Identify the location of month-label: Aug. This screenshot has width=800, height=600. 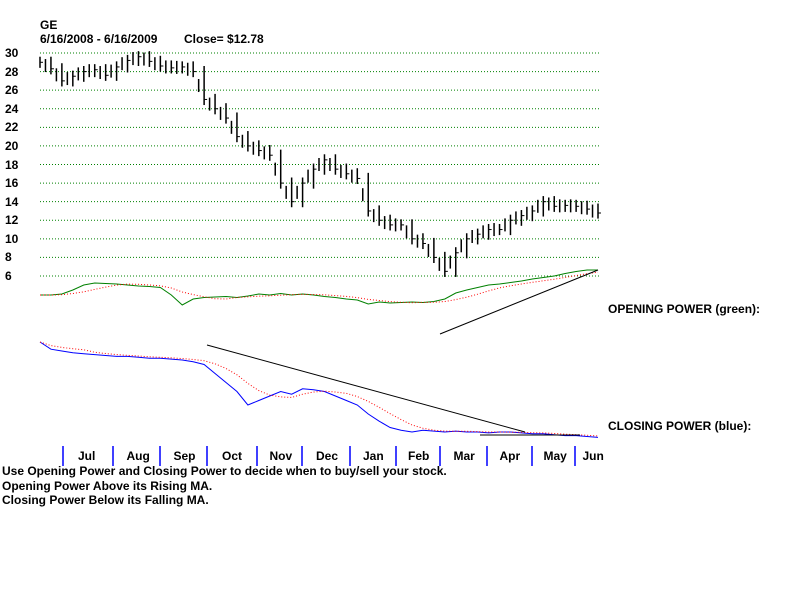
(138, 456).